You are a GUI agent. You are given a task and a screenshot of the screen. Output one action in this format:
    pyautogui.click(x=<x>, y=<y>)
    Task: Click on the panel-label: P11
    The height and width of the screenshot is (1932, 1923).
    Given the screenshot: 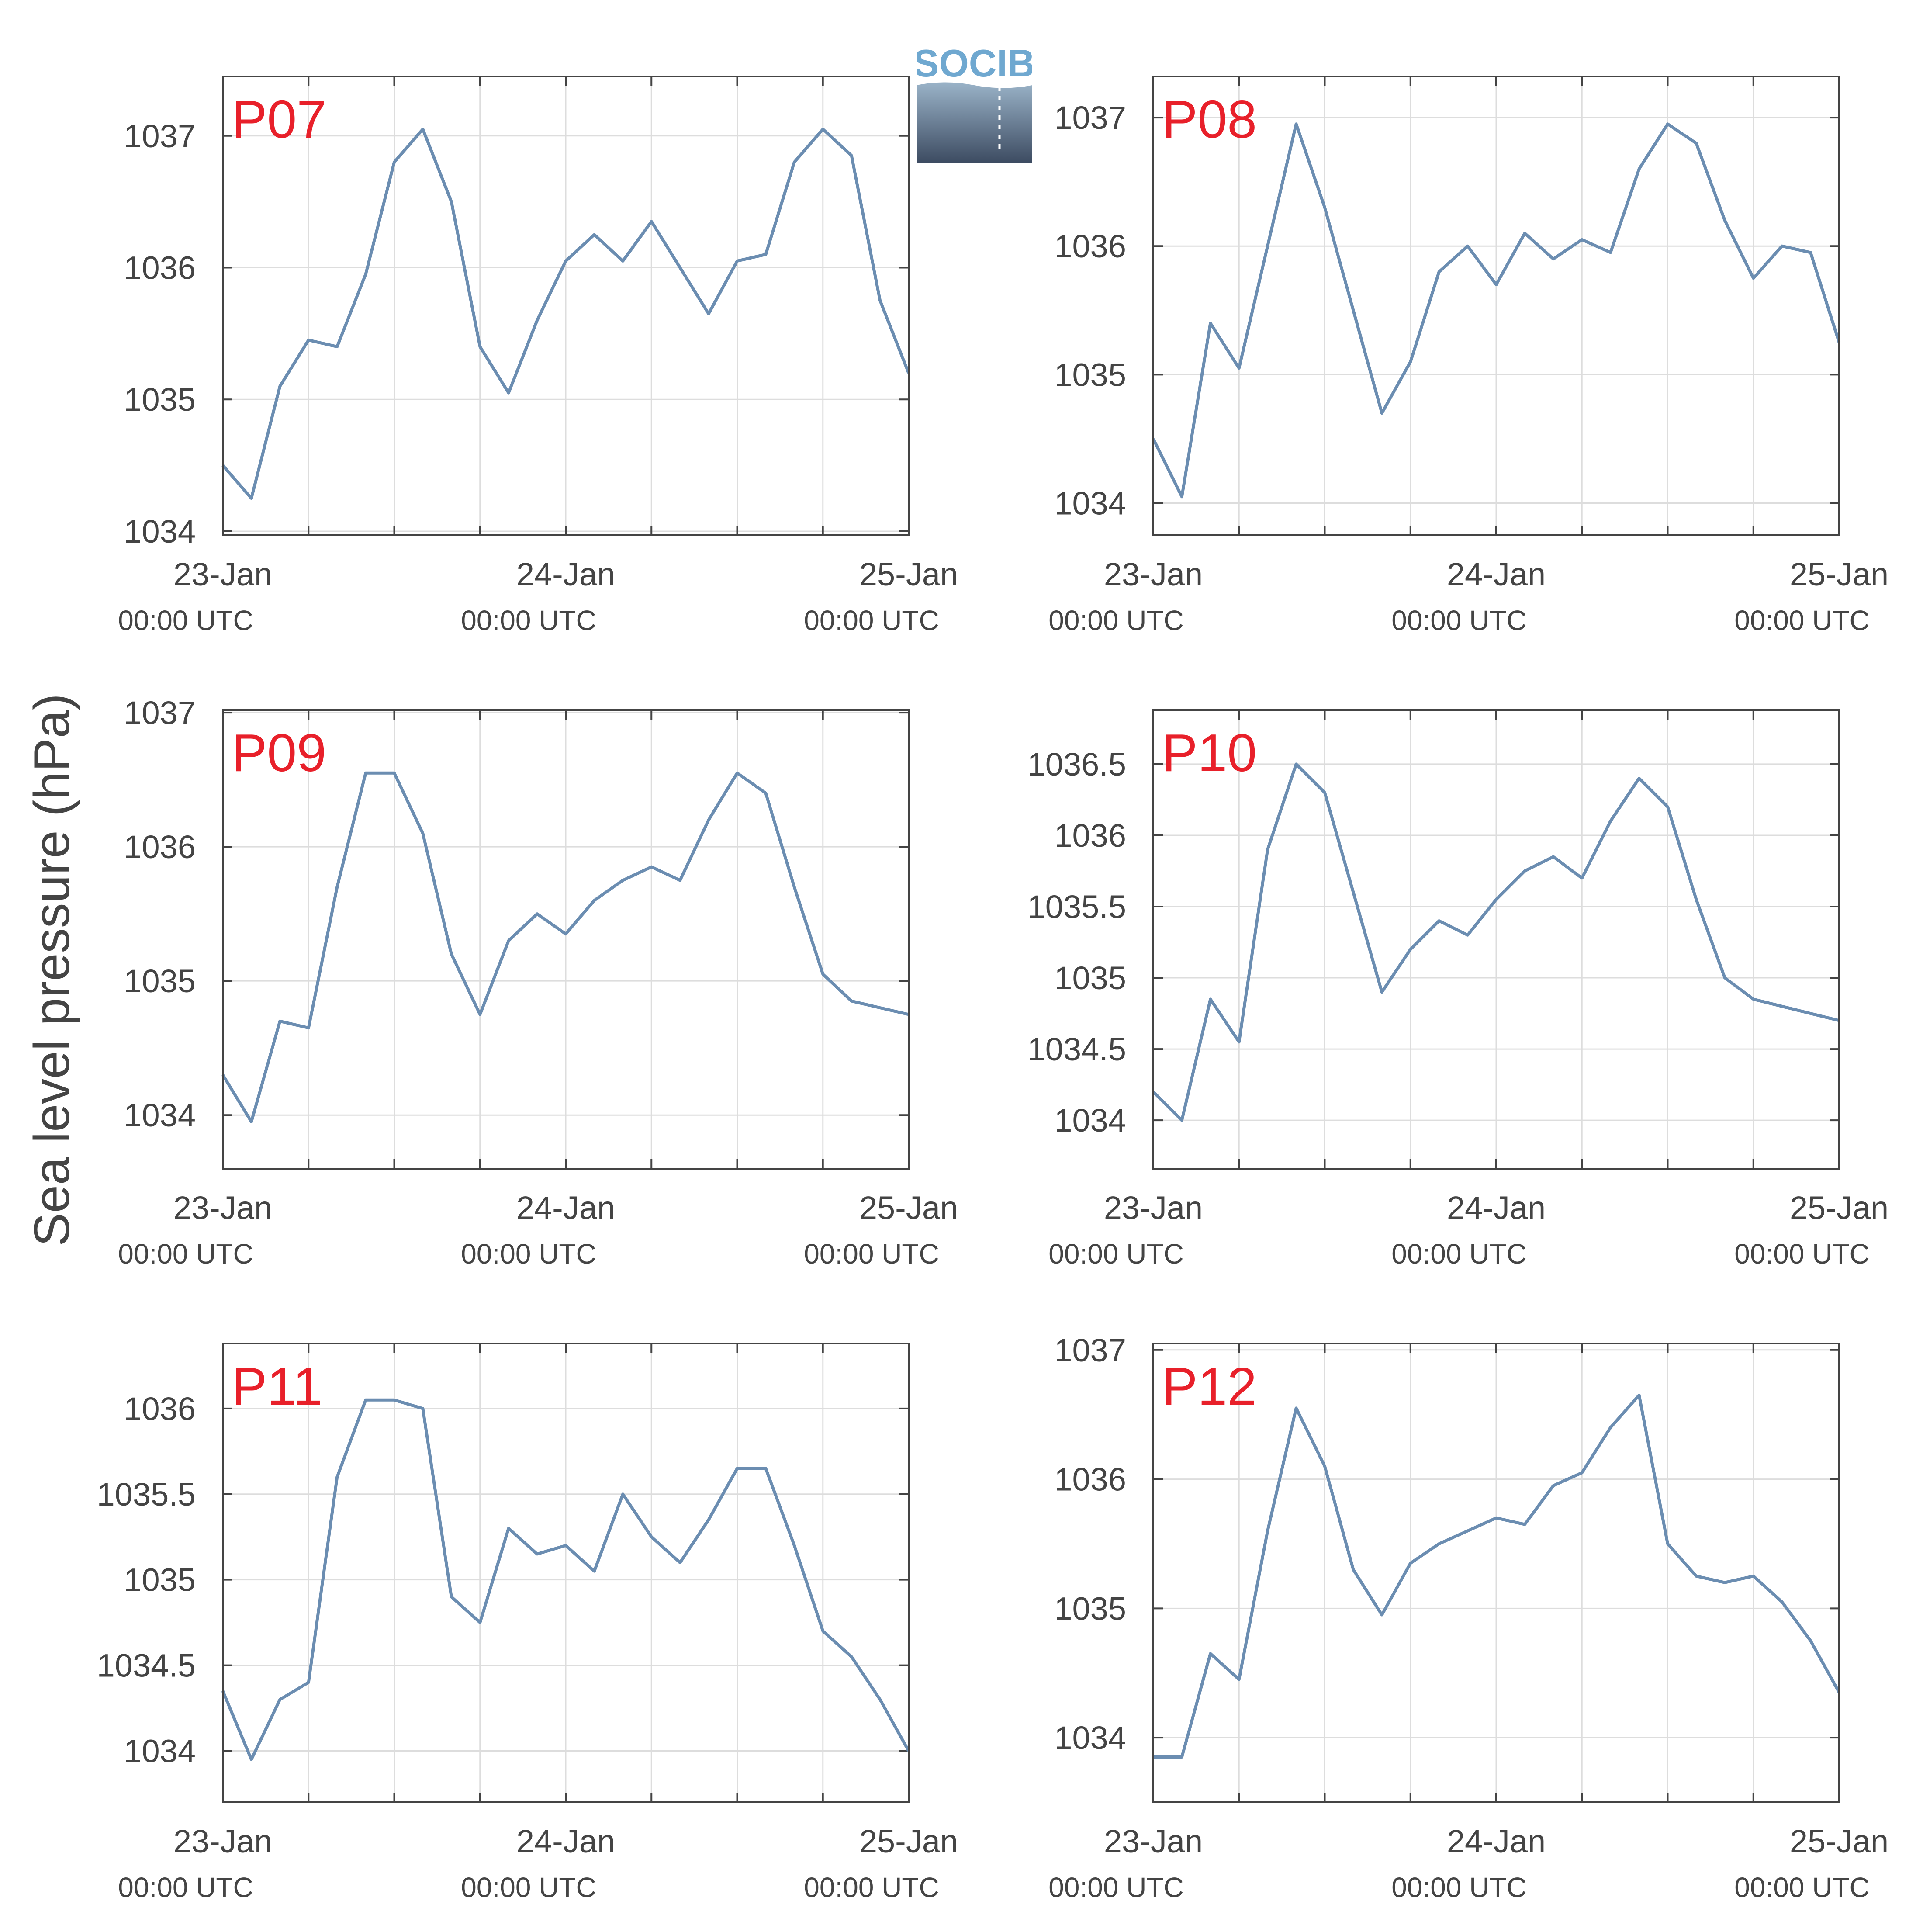 What is the action you would take?
    pyautogui.click(x=277, y=1386)
    